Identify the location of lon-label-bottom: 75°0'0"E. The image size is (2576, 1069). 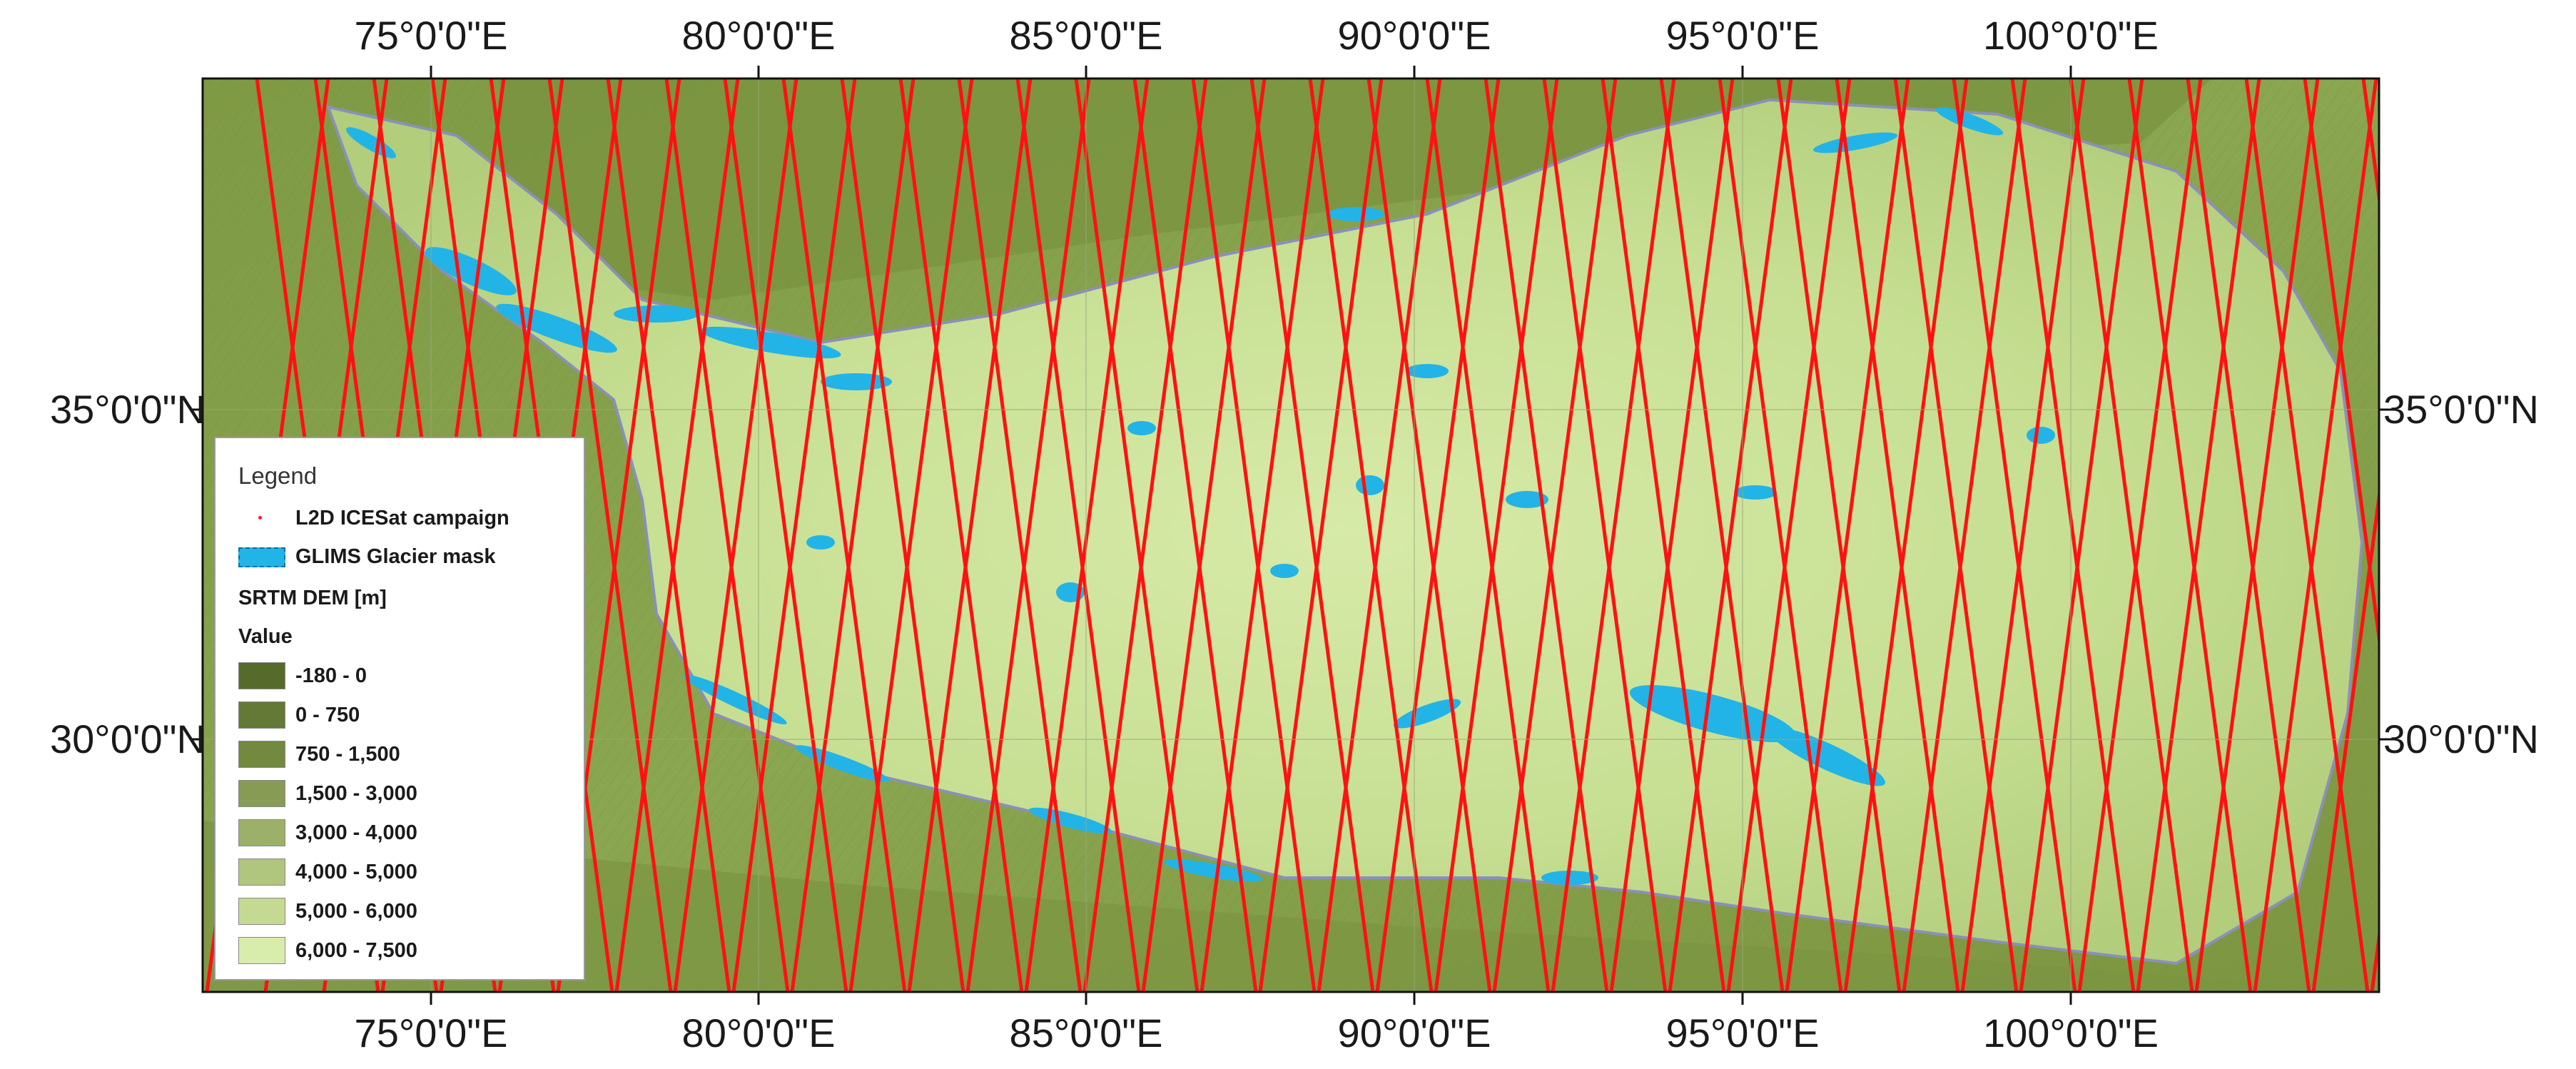
(431, 1032).